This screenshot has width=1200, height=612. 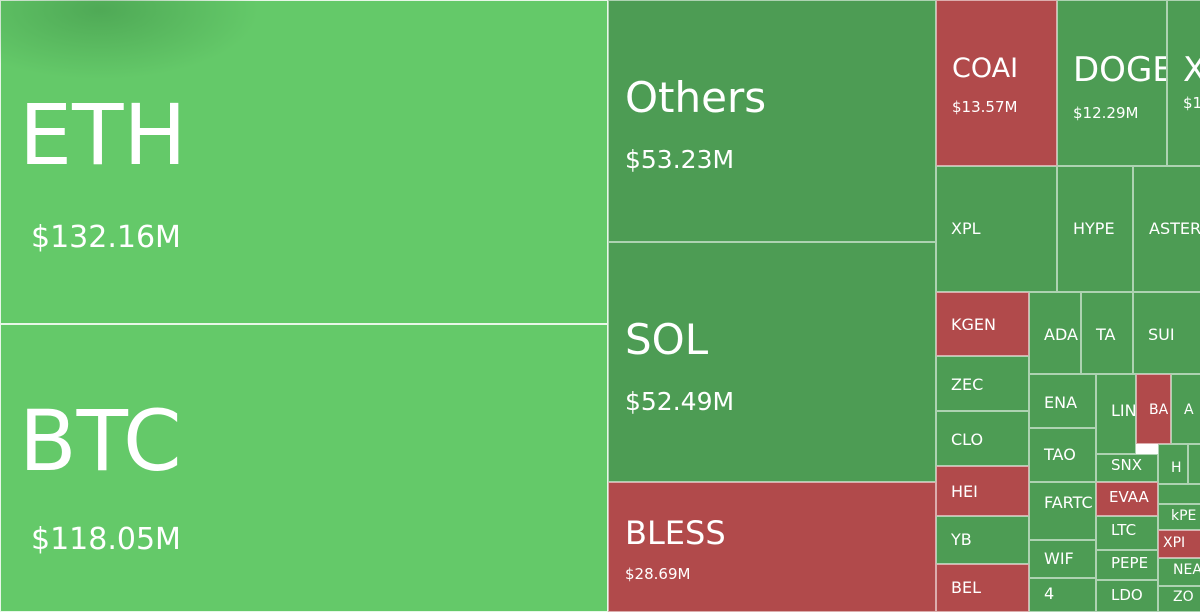 What do you see at coordinates (1061, 334) in the screenshot?
I see `tile-label: ADA` at bounding box center [1061, 334].